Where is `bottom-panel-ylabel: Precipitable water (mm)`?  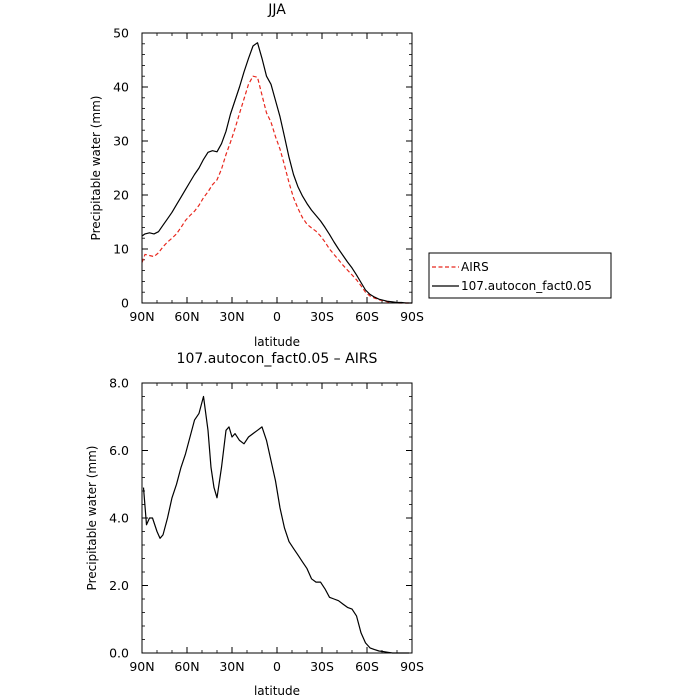
bottom-panel-ylabel: Precipitable water (mm) is located at coordinates (92, 518).